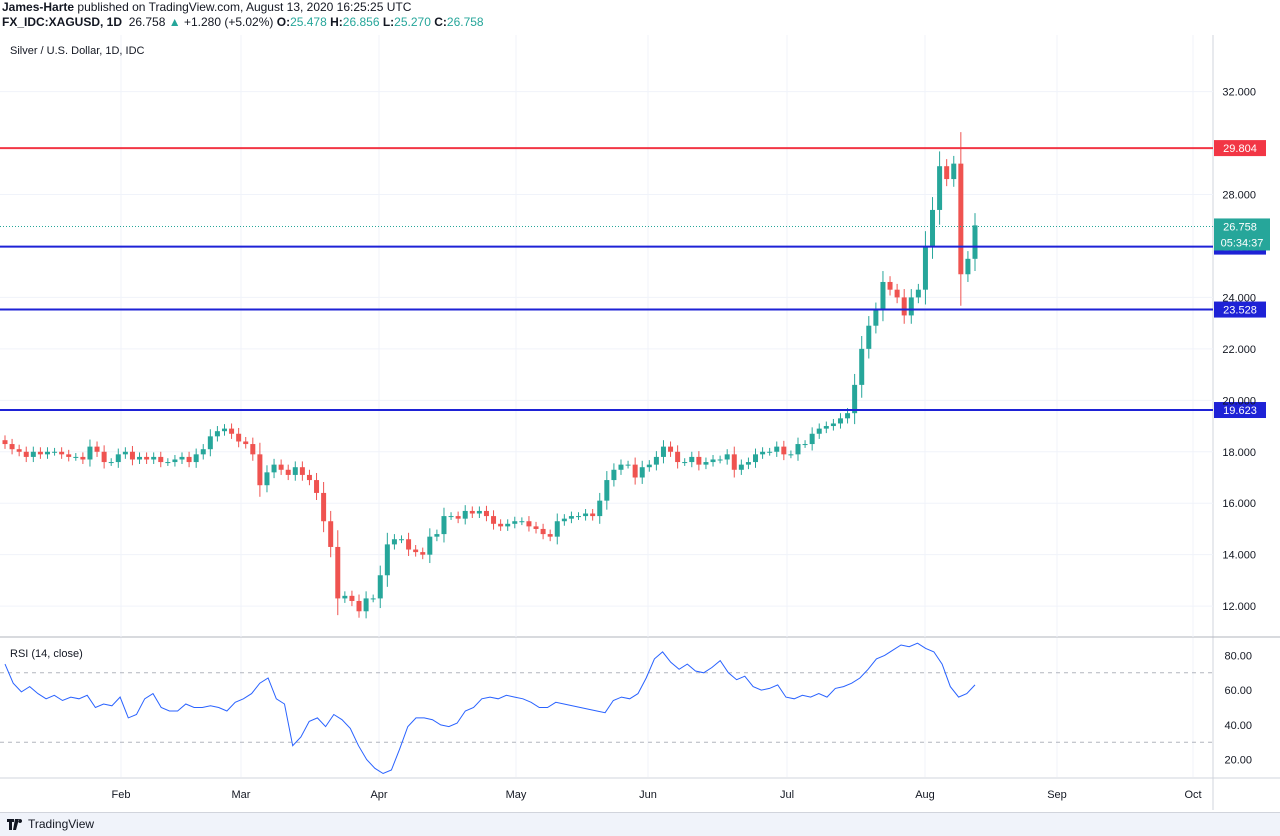 This screenshot has height=836, width=1280. I want to click on price-tick-label: 20.000, so click(1239, 401).